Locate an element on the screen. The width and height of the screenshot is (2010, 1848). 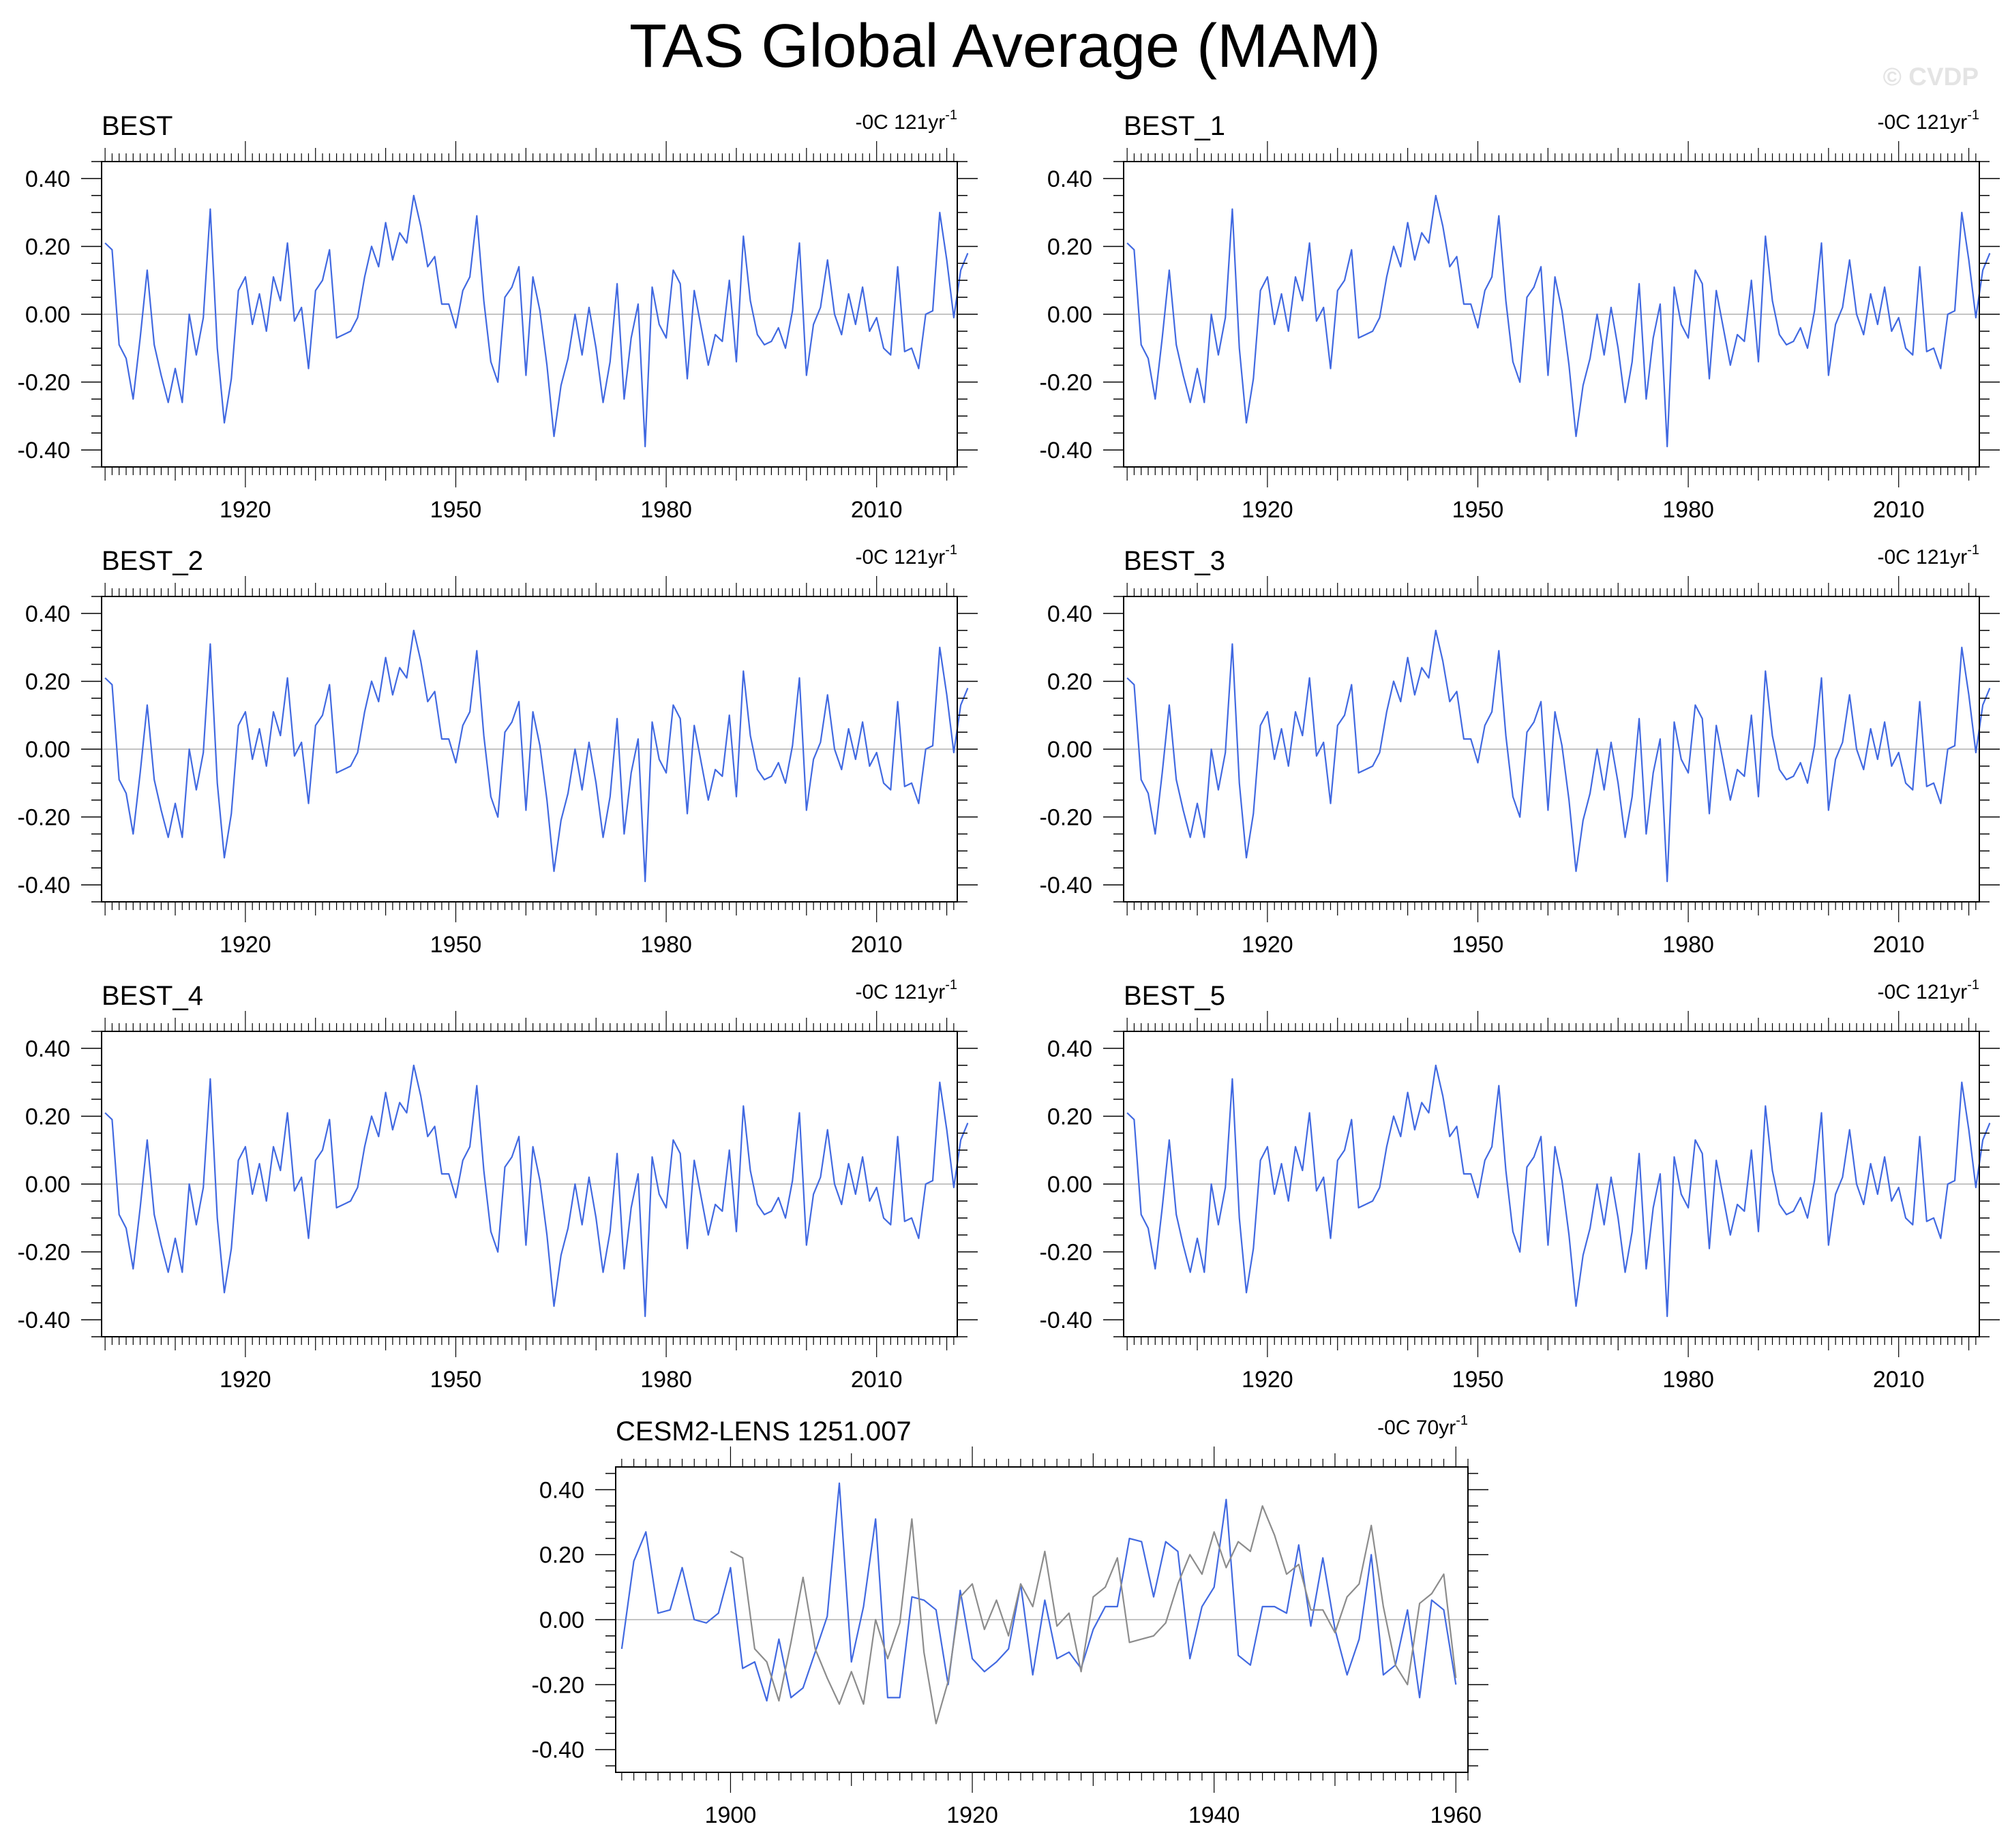
x-tick-label: 1940 is located at coordinates (1214, 1815).